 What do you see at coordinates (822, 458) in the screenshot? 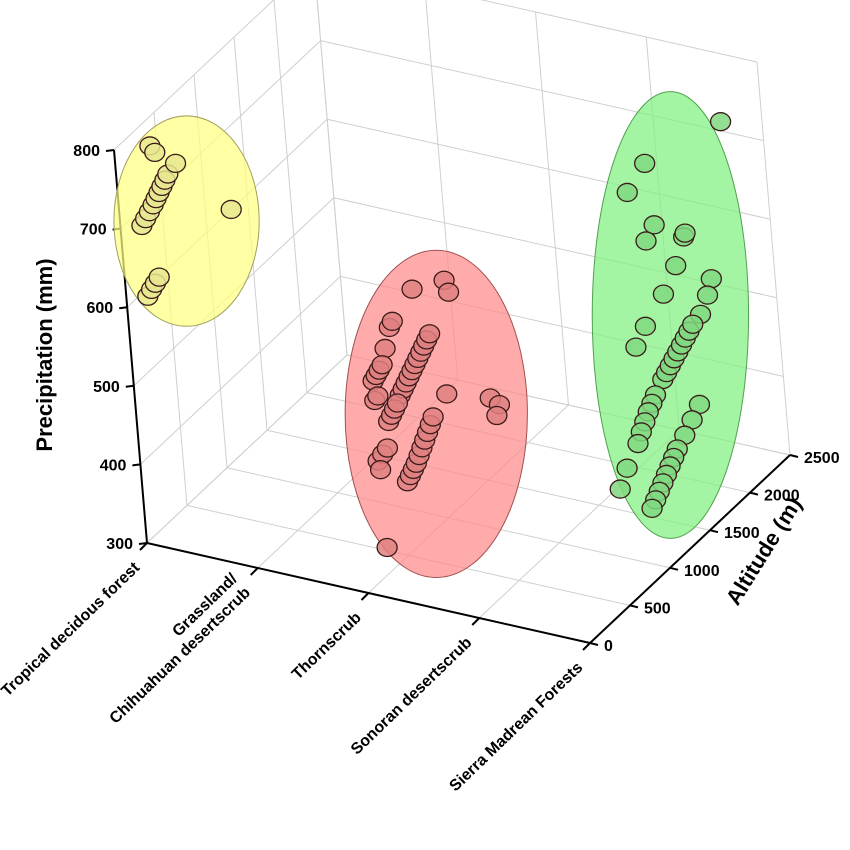
I see `y-tick-label: 2500` at bounding box center [822, 458].